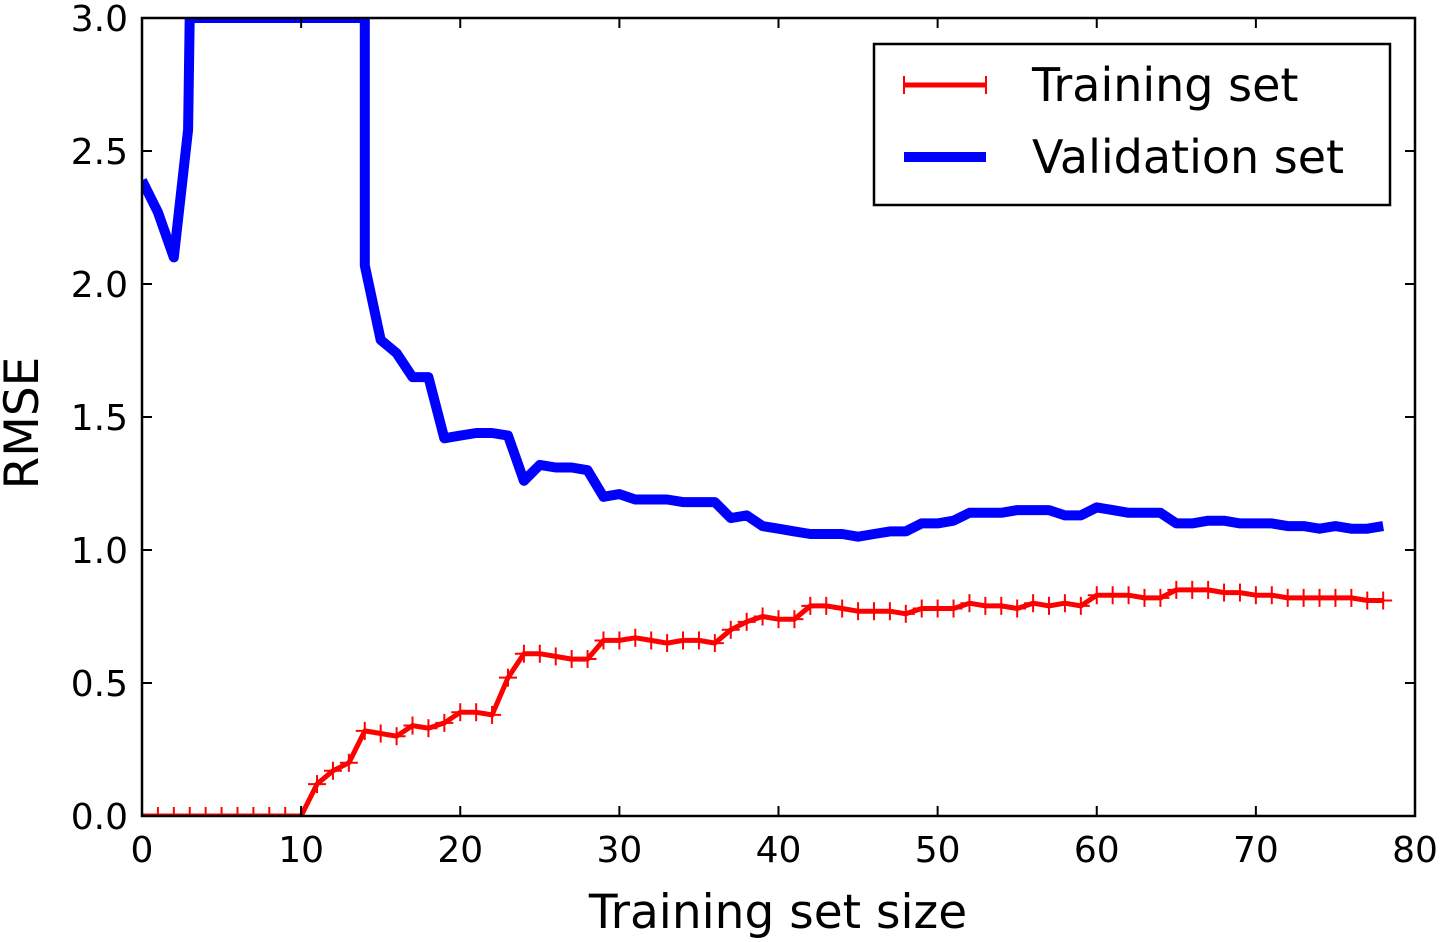  I want to click on x-tick-label: 0, so click(142, 850).